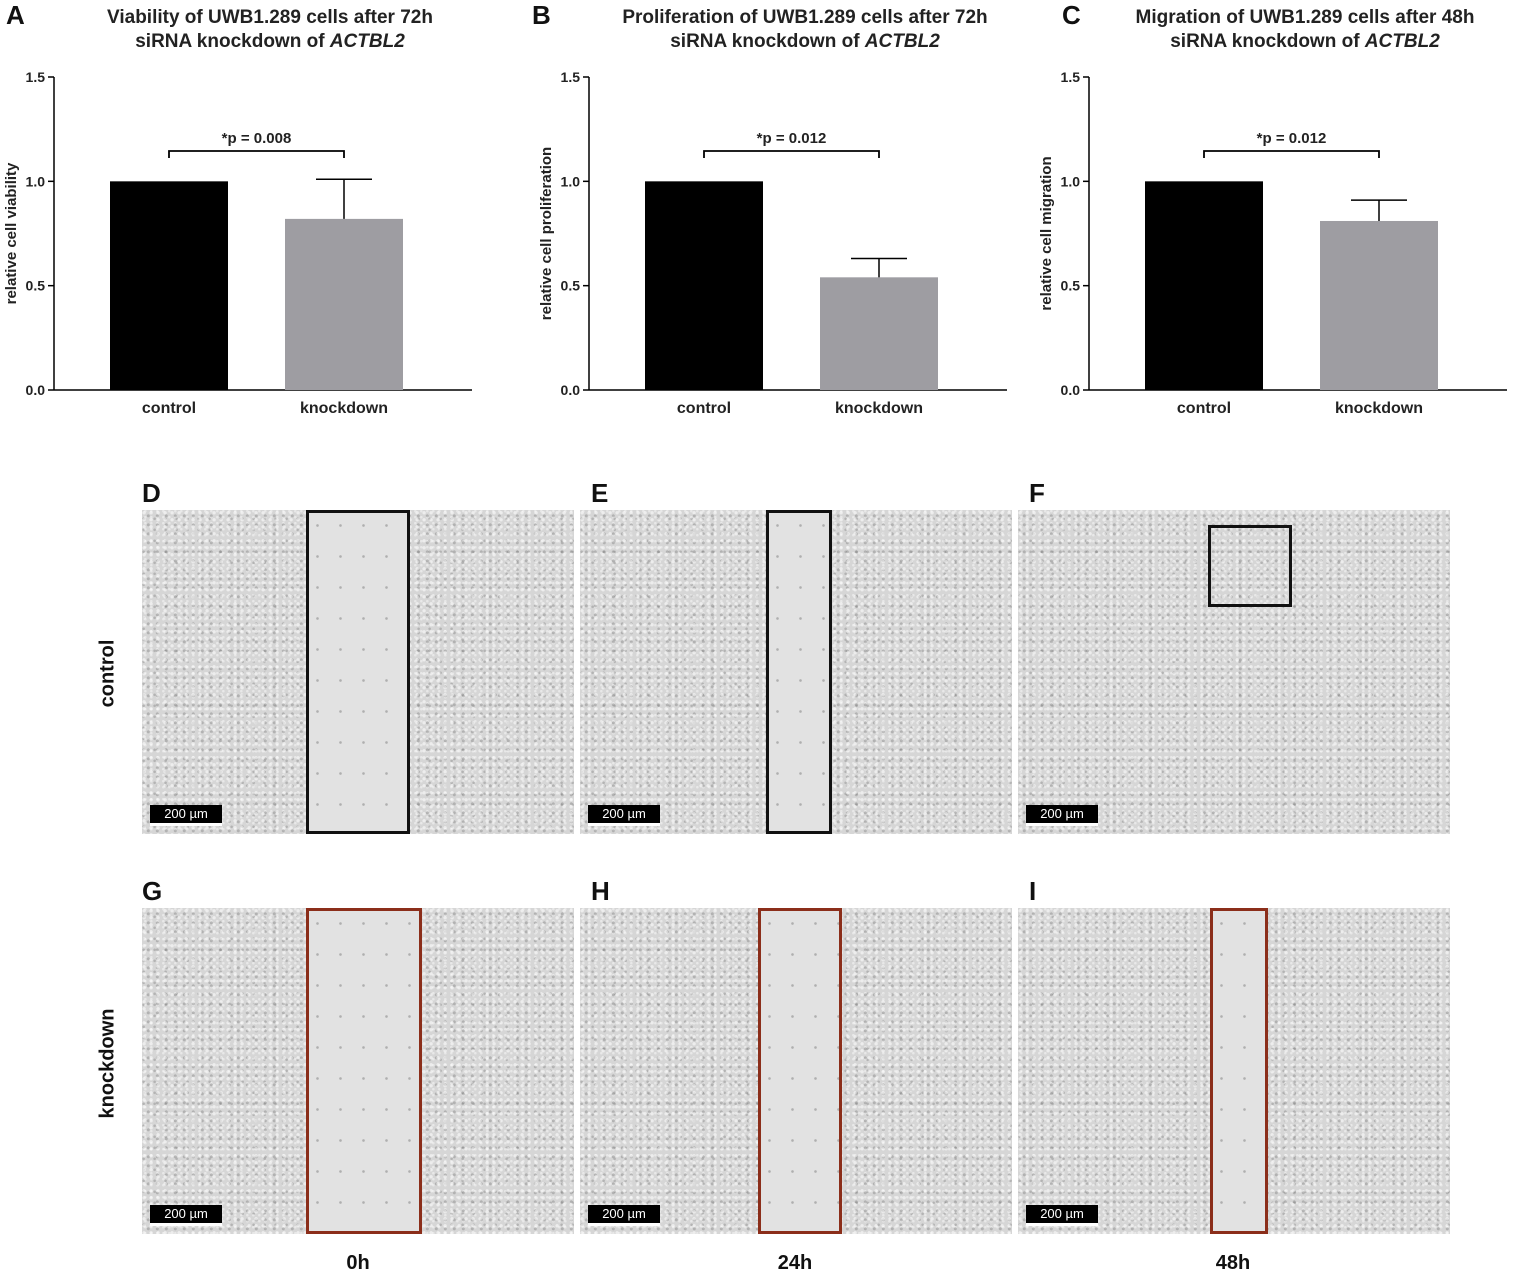  Describe the element at coordinates (1305, 17) in the screenshot. I see `chart-title-line1: Migration of UWB1.289 cells after 48h` at that location.